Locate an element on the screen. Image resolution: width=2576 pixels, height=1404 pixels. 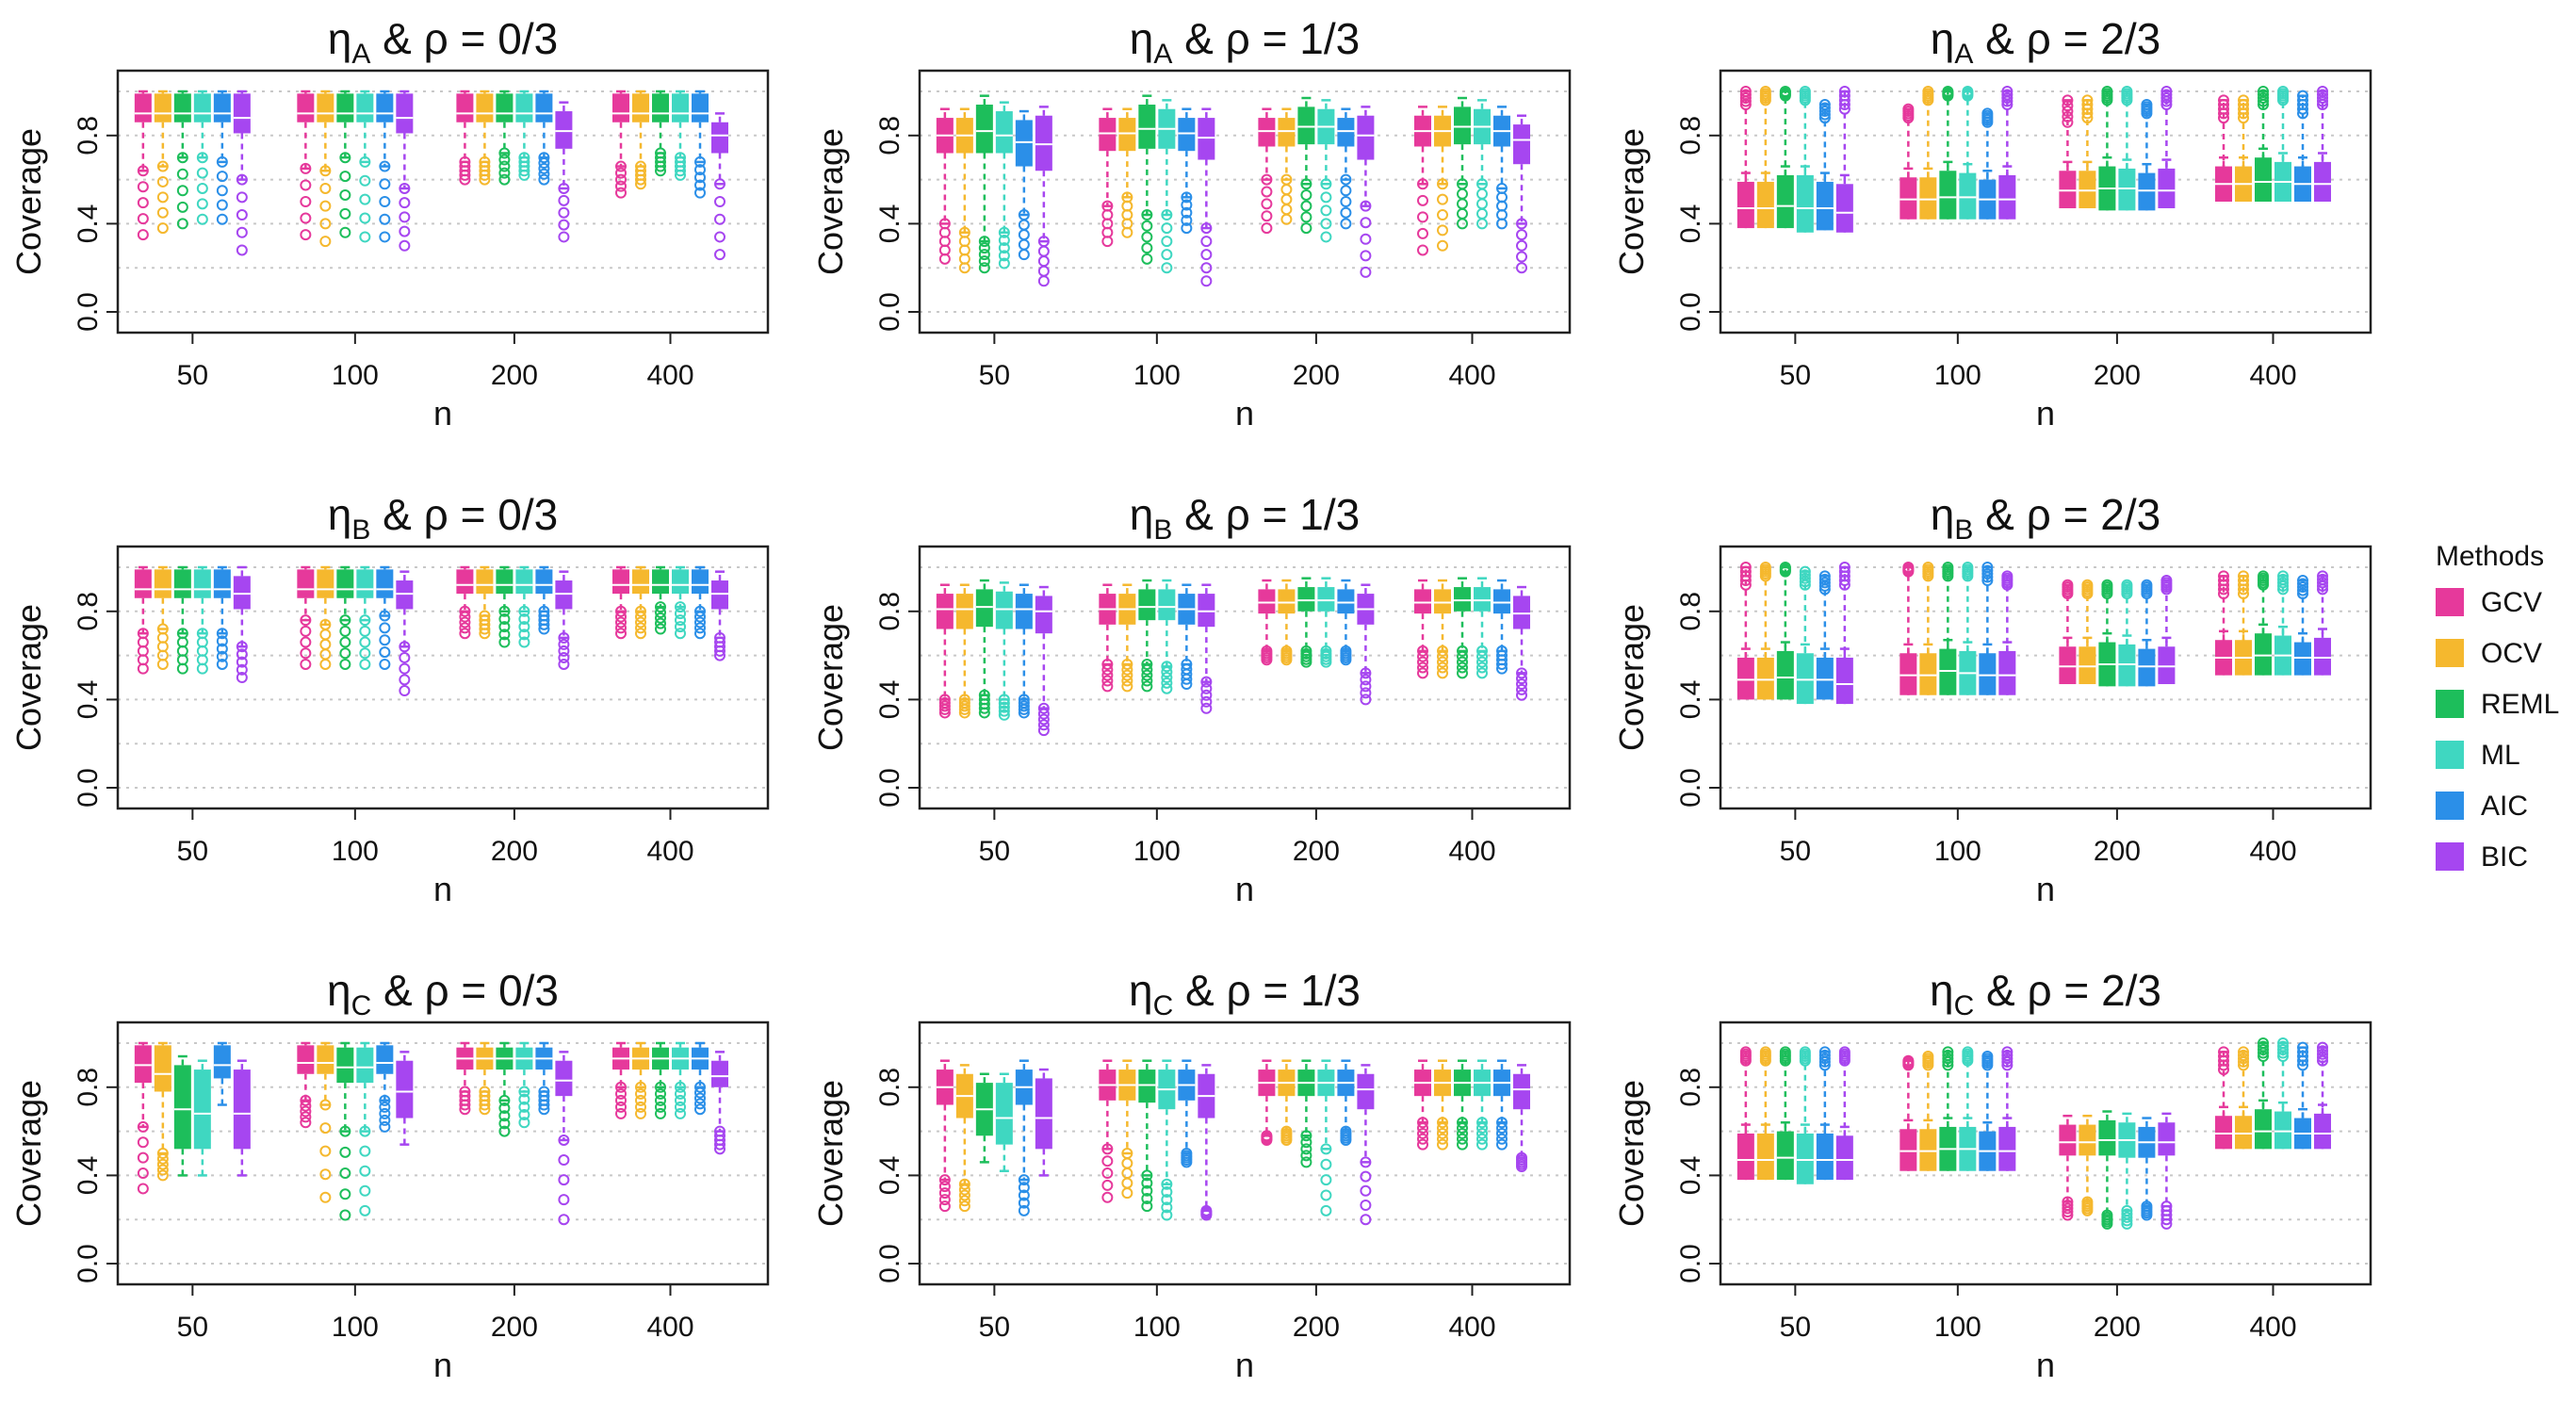
x-tick-label: 400 is located at coordinates (2272, 851).